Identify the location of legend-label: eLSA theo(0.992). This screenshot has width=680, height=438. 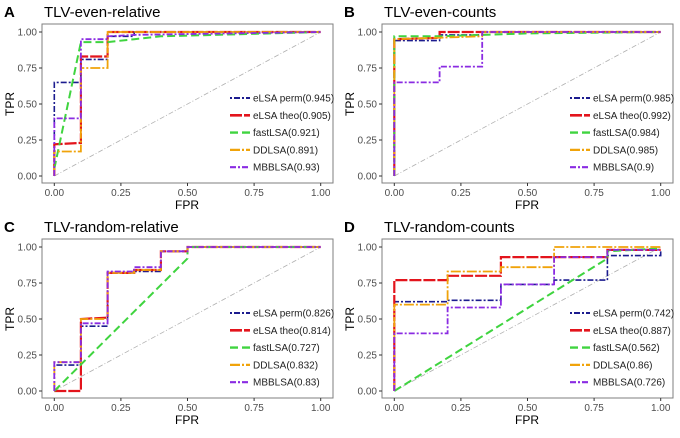
(632, 116).